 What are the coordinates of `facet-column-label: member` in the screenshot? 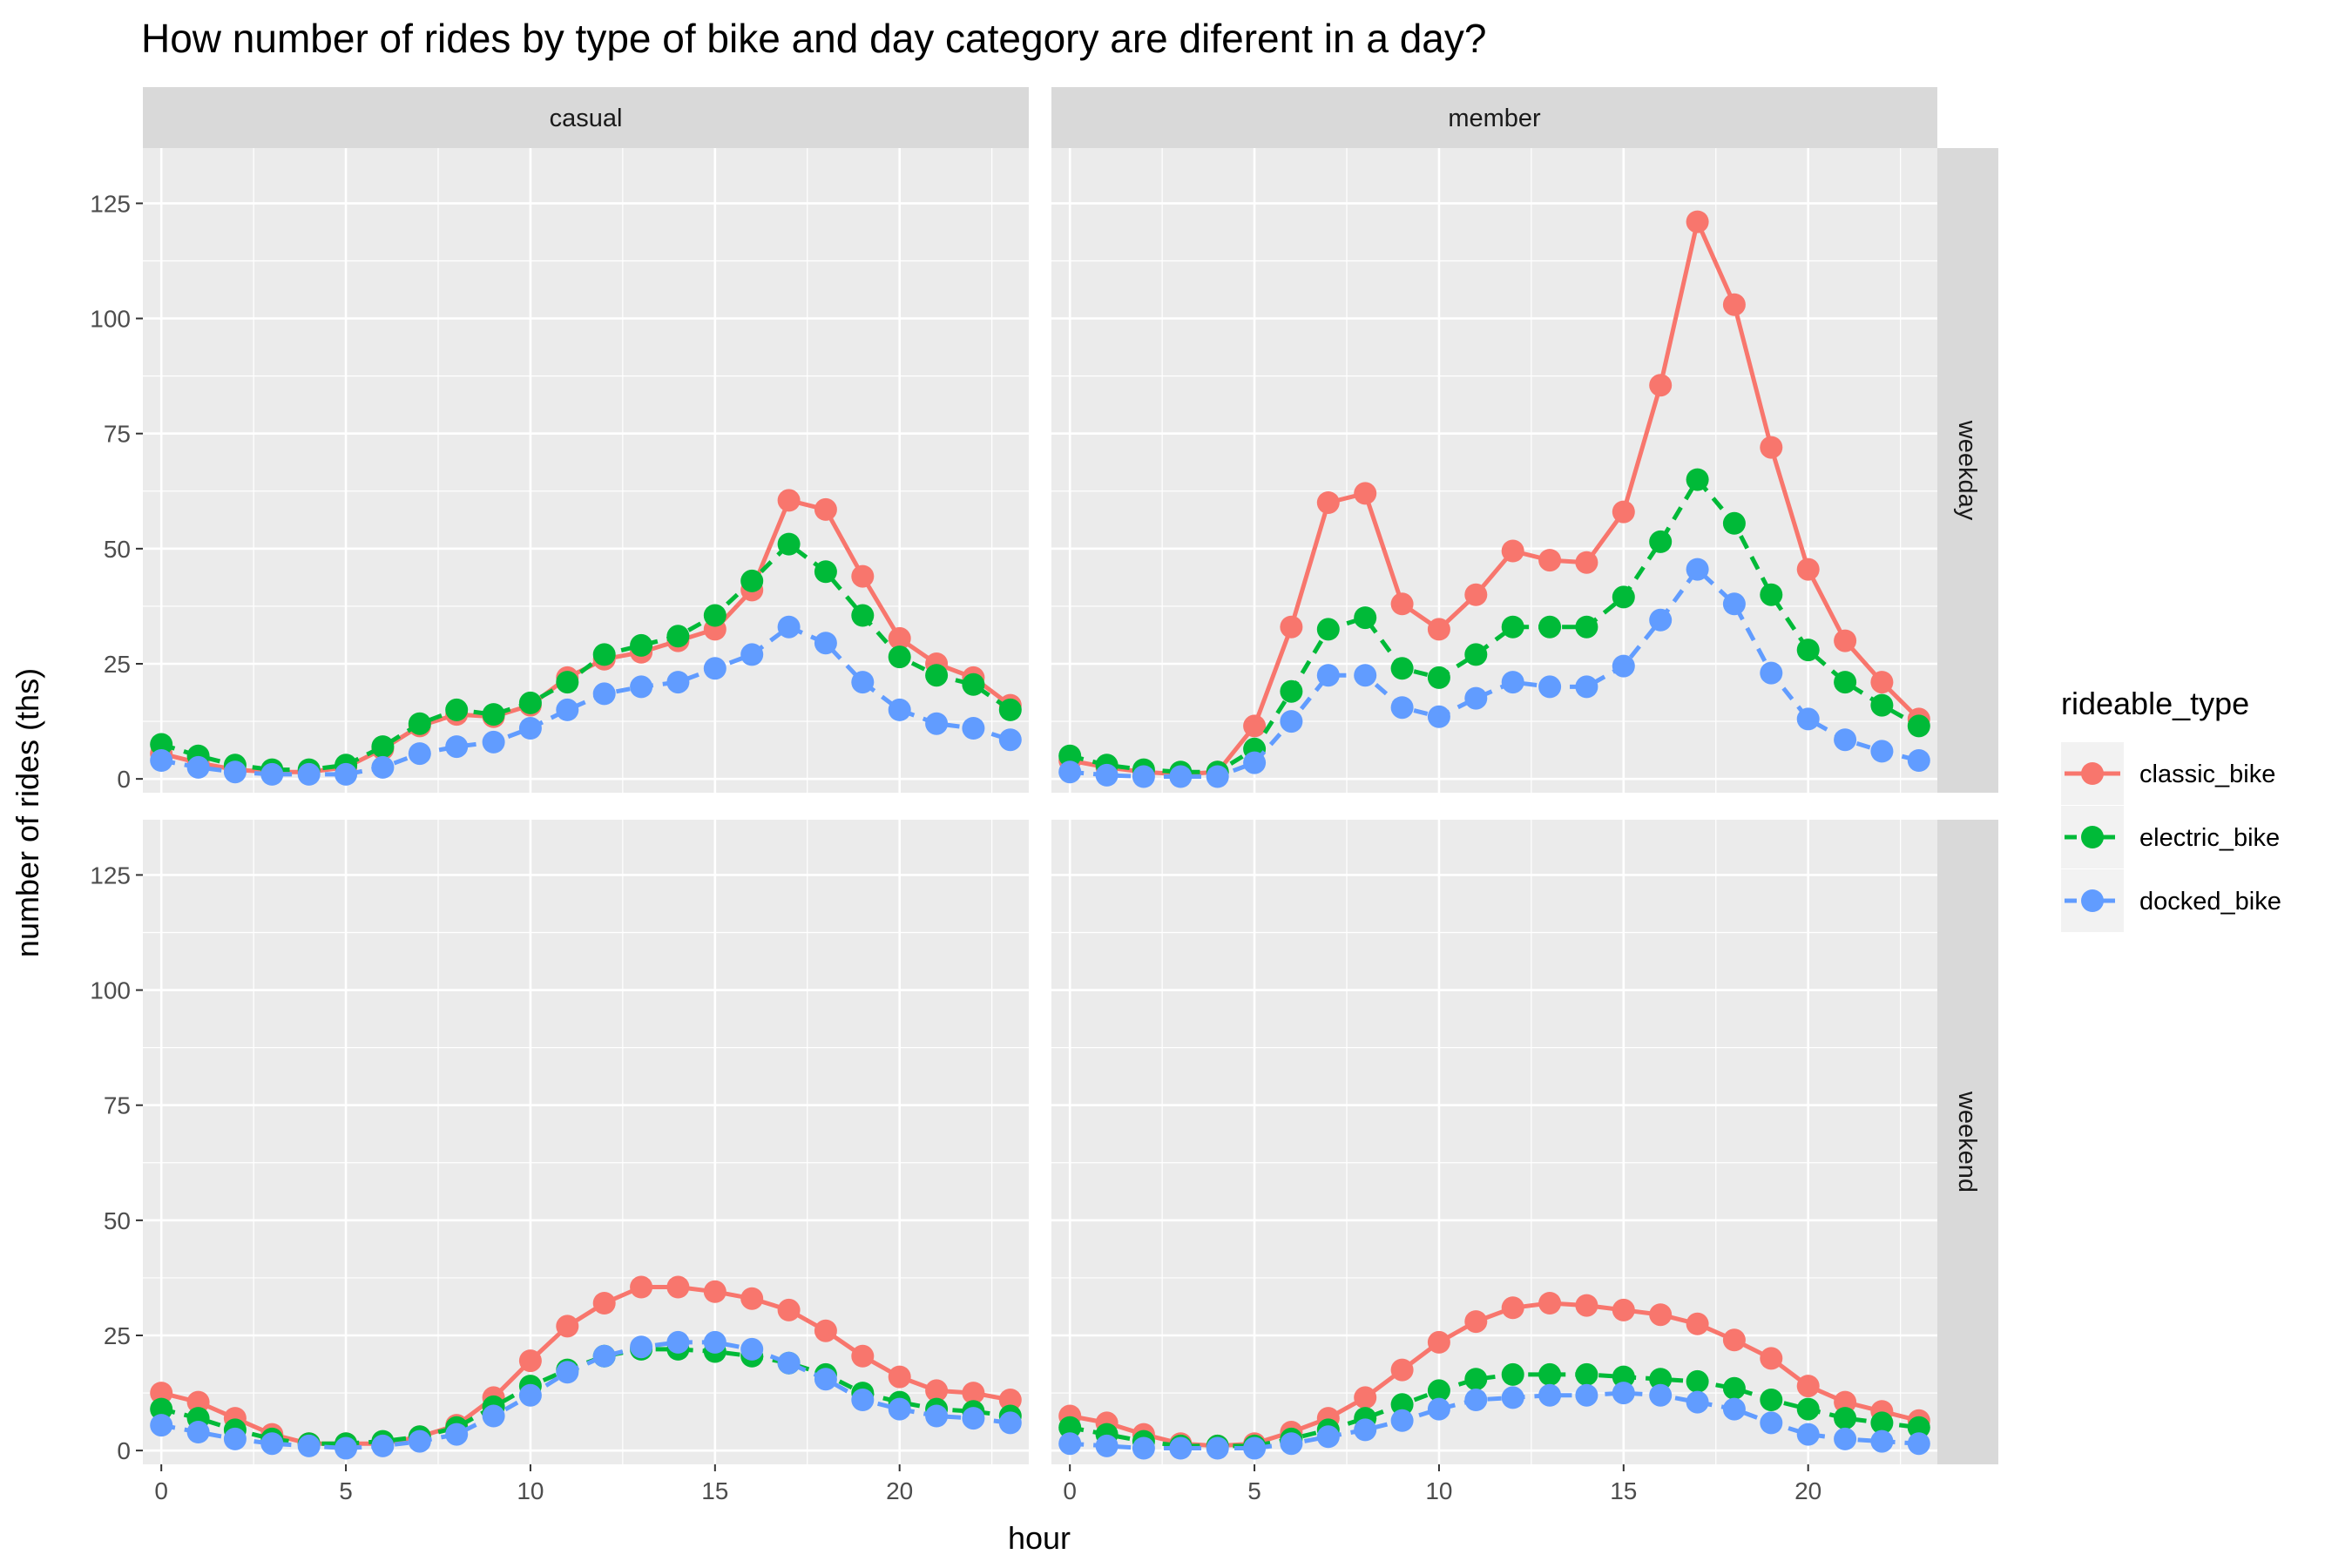 It's located at (1494, 119).